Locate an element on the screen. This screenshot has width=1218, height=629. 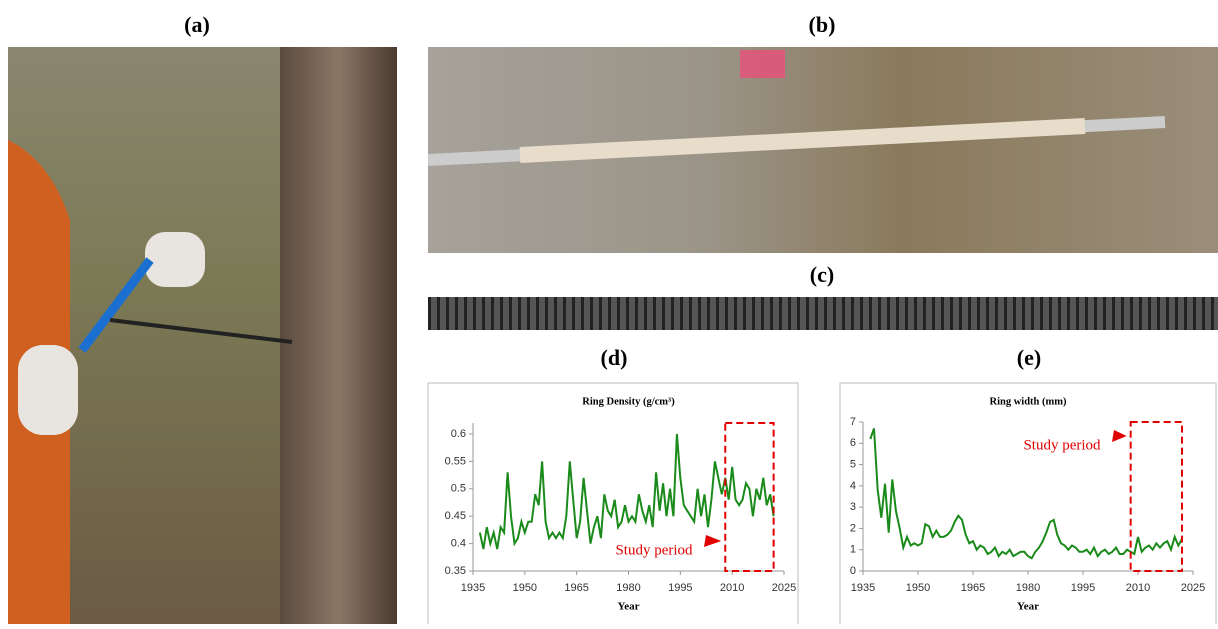
y-tick-label: 6 is located at coordinates (853, 443).